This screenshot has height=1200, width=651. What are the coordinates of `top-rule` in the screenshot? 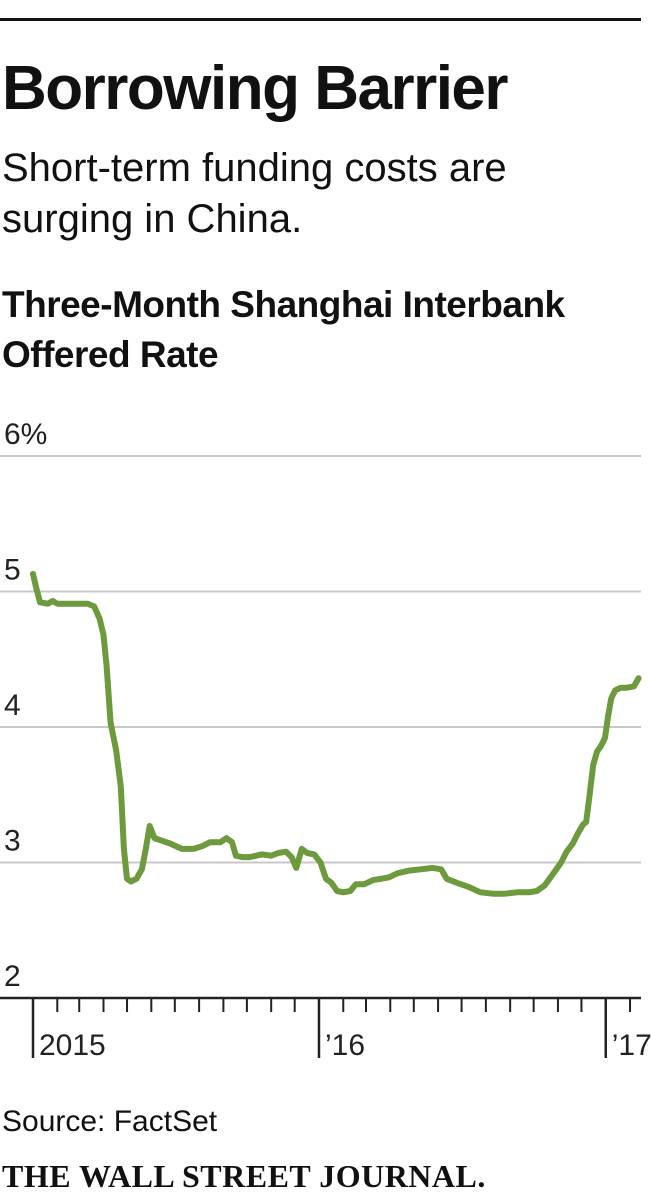 It's located at (320, 19).